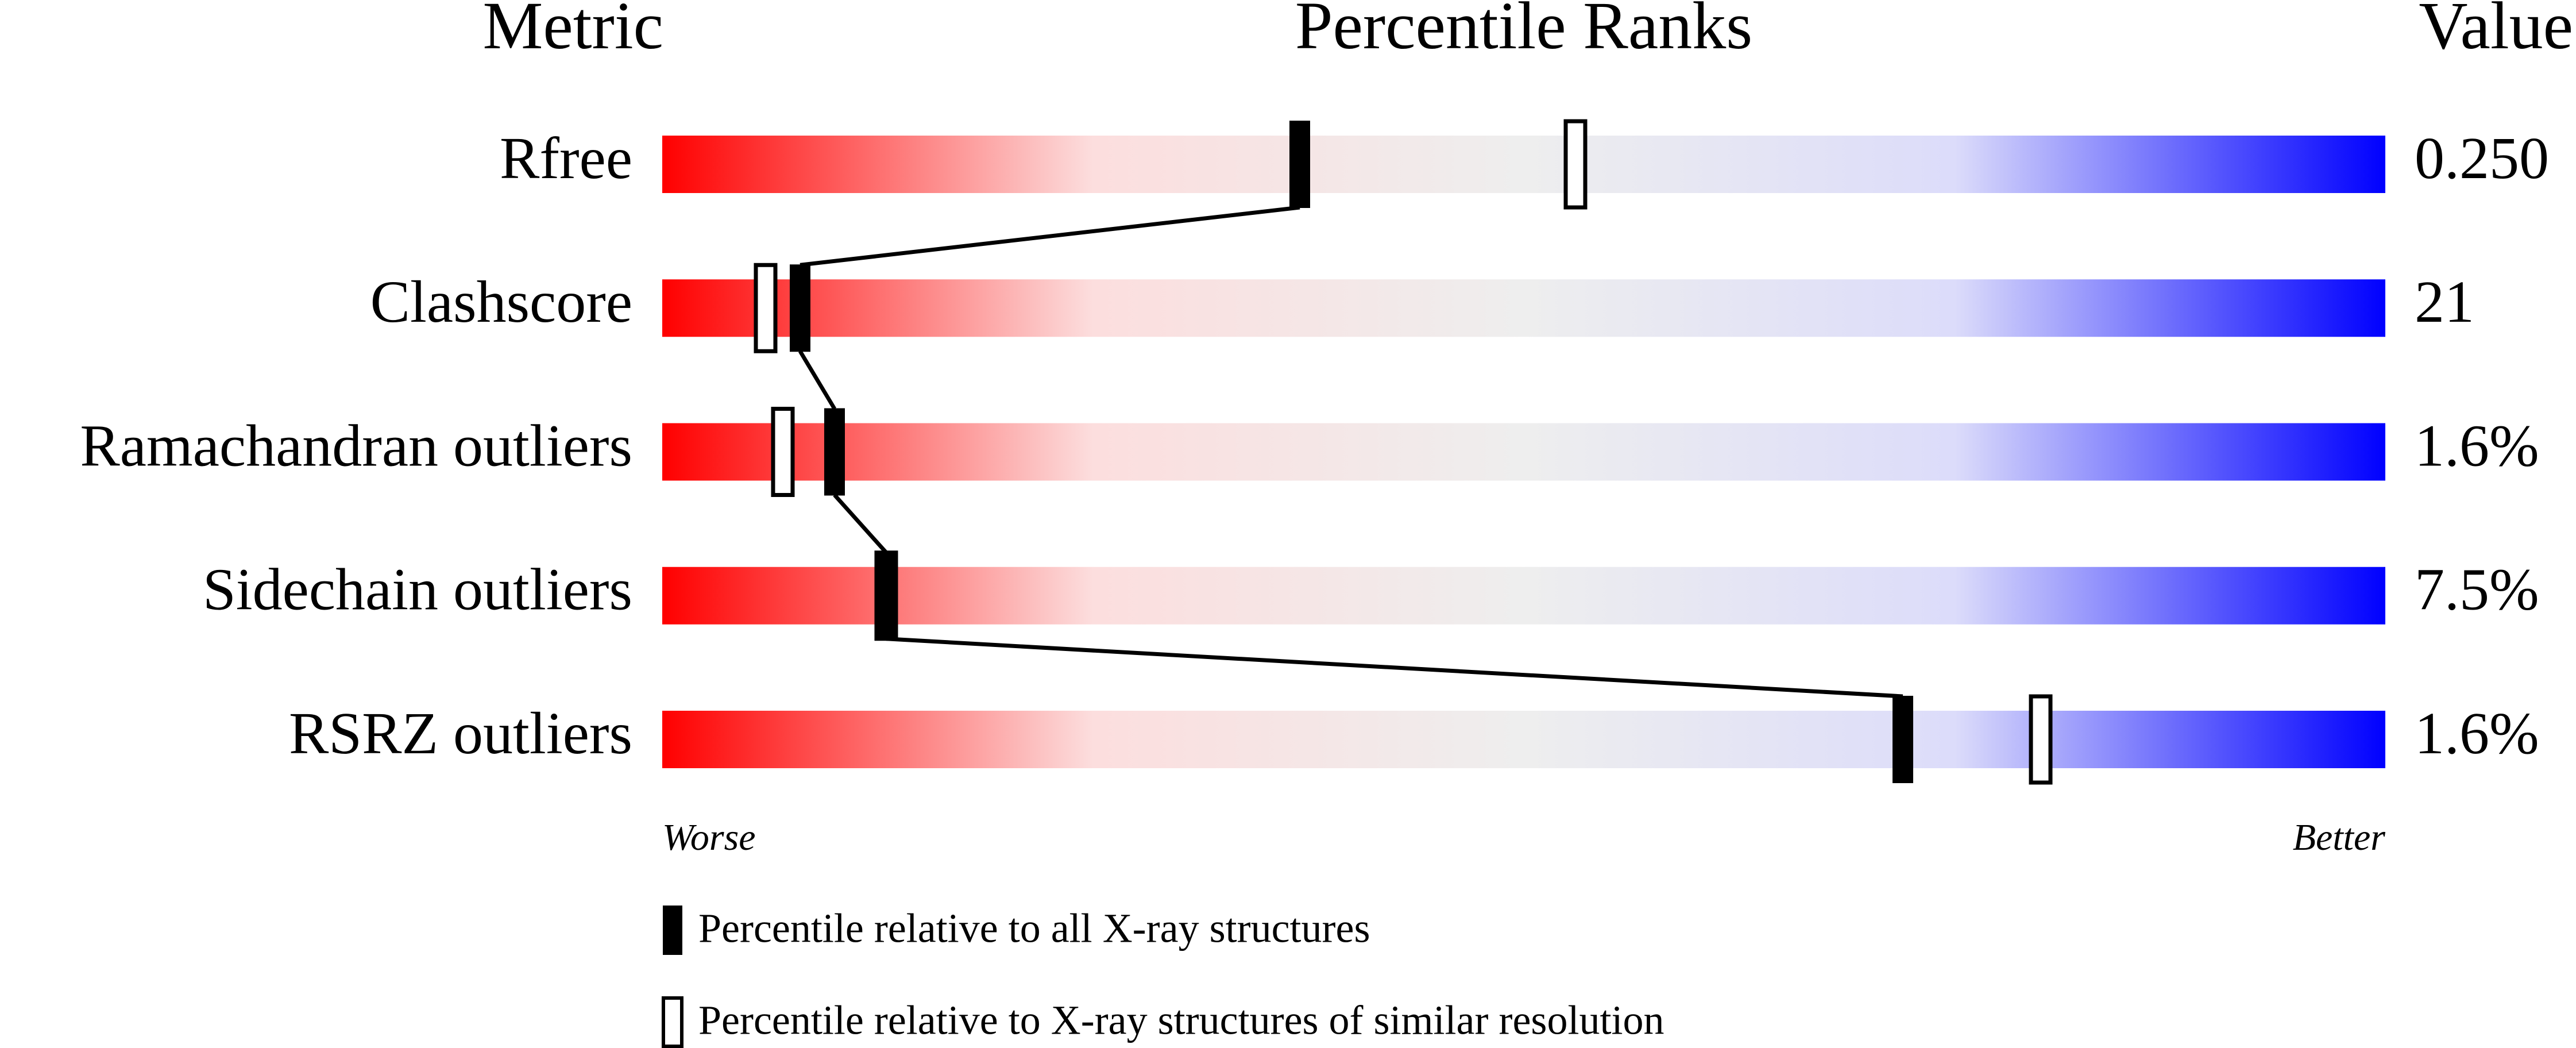 This screenshot has width=2576, height=1048. Describe the element at coordinates (2339, 837) in the screenshot. I see `axis-high-label: Better` at that location.